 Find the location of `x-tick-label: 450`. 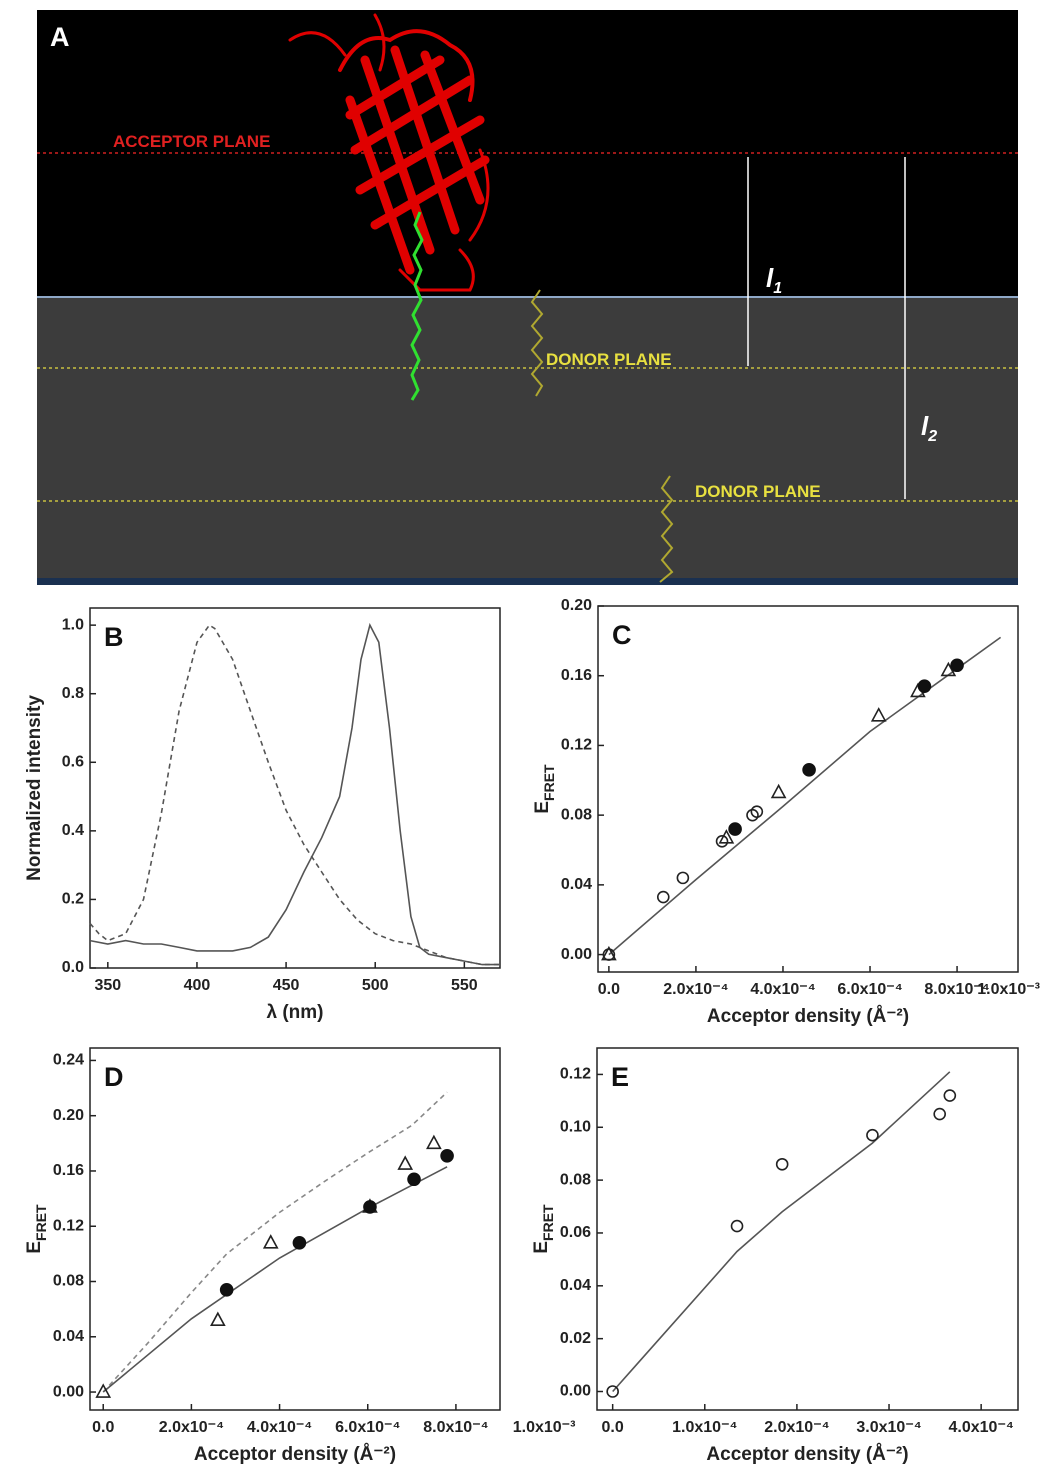

x-tick-label: 450 is located at coordinates (286, 985).